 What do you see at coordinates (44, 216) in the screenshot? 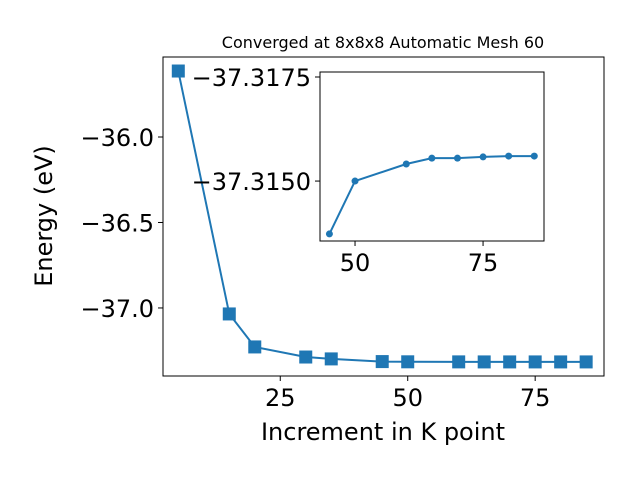
I see `y-axis-label: Energy (eV)` at bounding box center [44, 216].